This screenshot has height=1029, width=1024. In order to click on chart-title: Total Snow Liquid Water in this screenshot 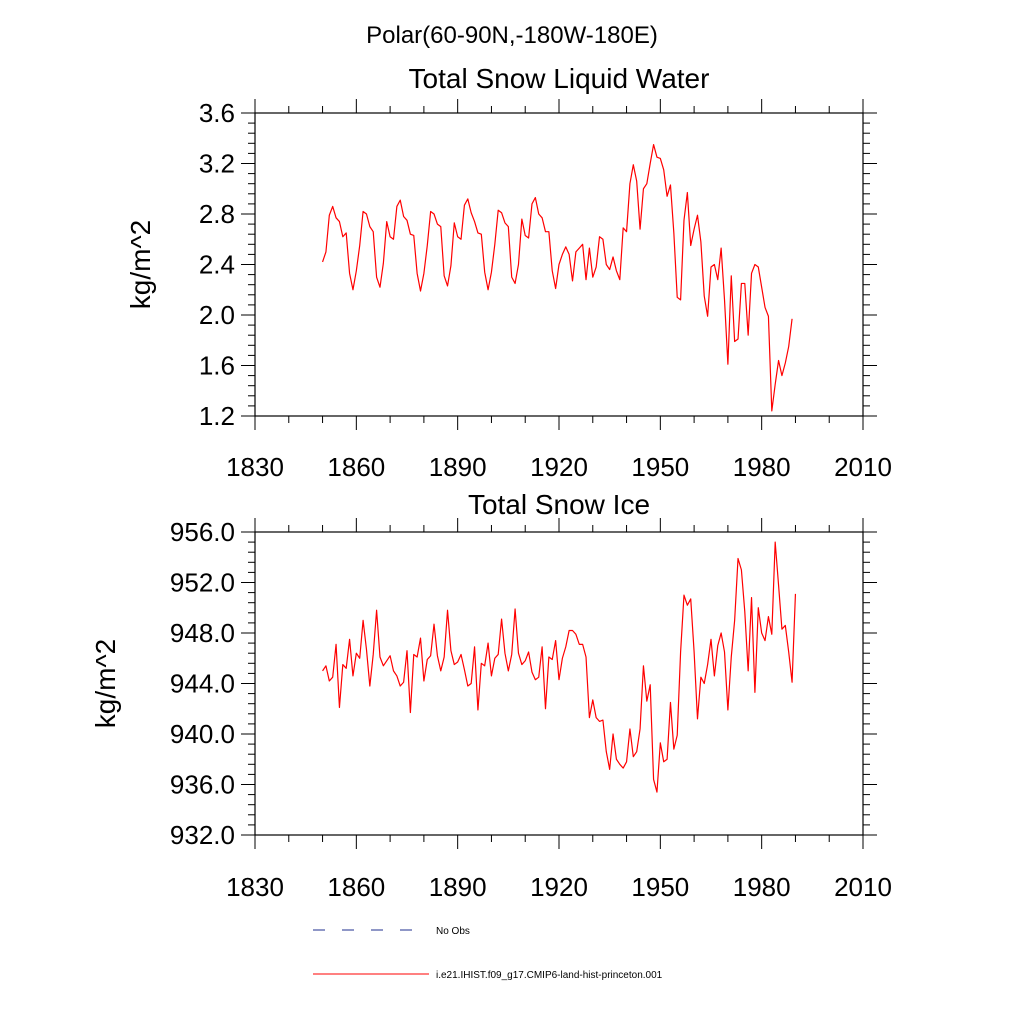, I will do `click(559, 78)`.